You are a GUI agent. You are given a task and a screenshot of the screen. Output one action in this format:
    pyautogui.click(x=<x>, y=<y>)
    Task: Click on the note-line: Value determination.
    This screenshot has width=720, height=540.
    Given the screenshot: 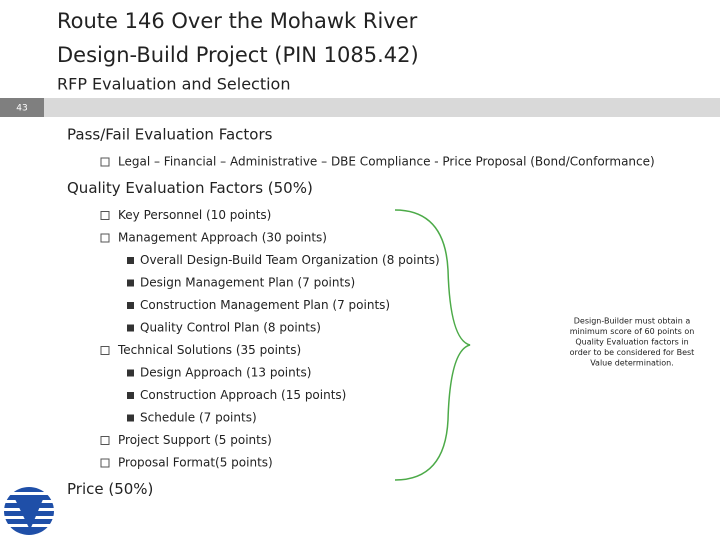 What is the action you would take?
    pyautogui.click(x=632, y=363)
    